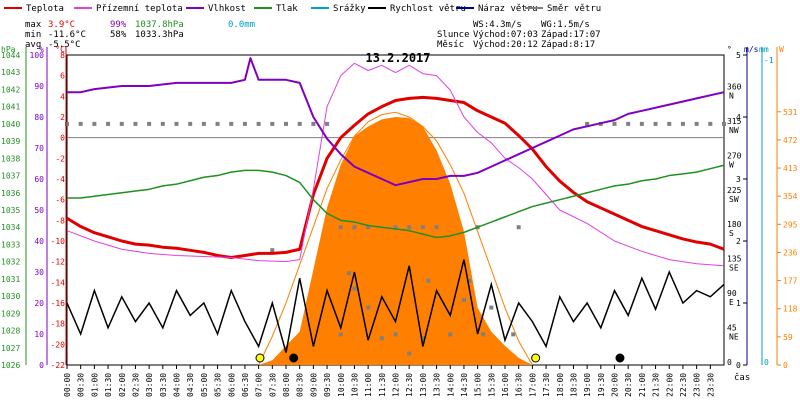  I want to click on x-tick-label-30: 15:00, so click(478, 385).